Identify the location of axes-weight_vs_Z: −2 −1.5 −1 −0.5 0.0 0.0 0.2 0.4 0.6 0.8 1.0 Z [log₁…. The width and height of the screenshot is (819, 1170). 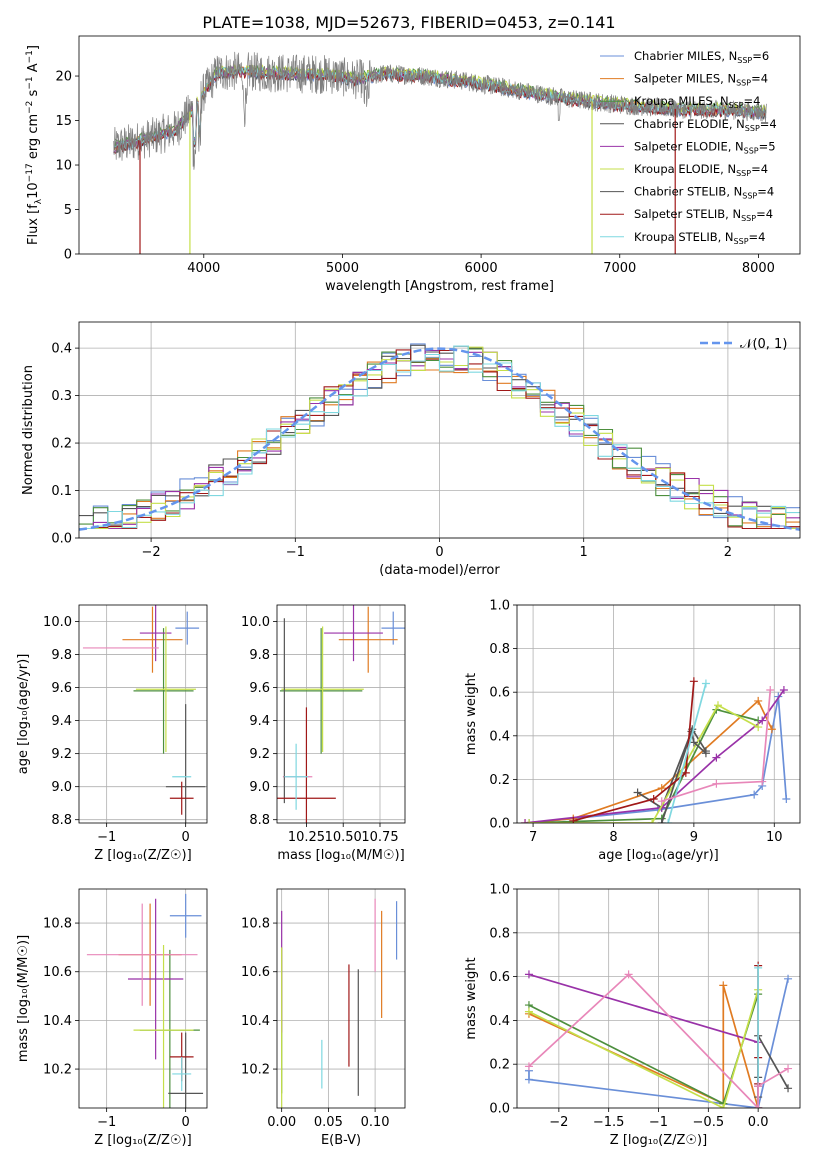
(632, 1015).